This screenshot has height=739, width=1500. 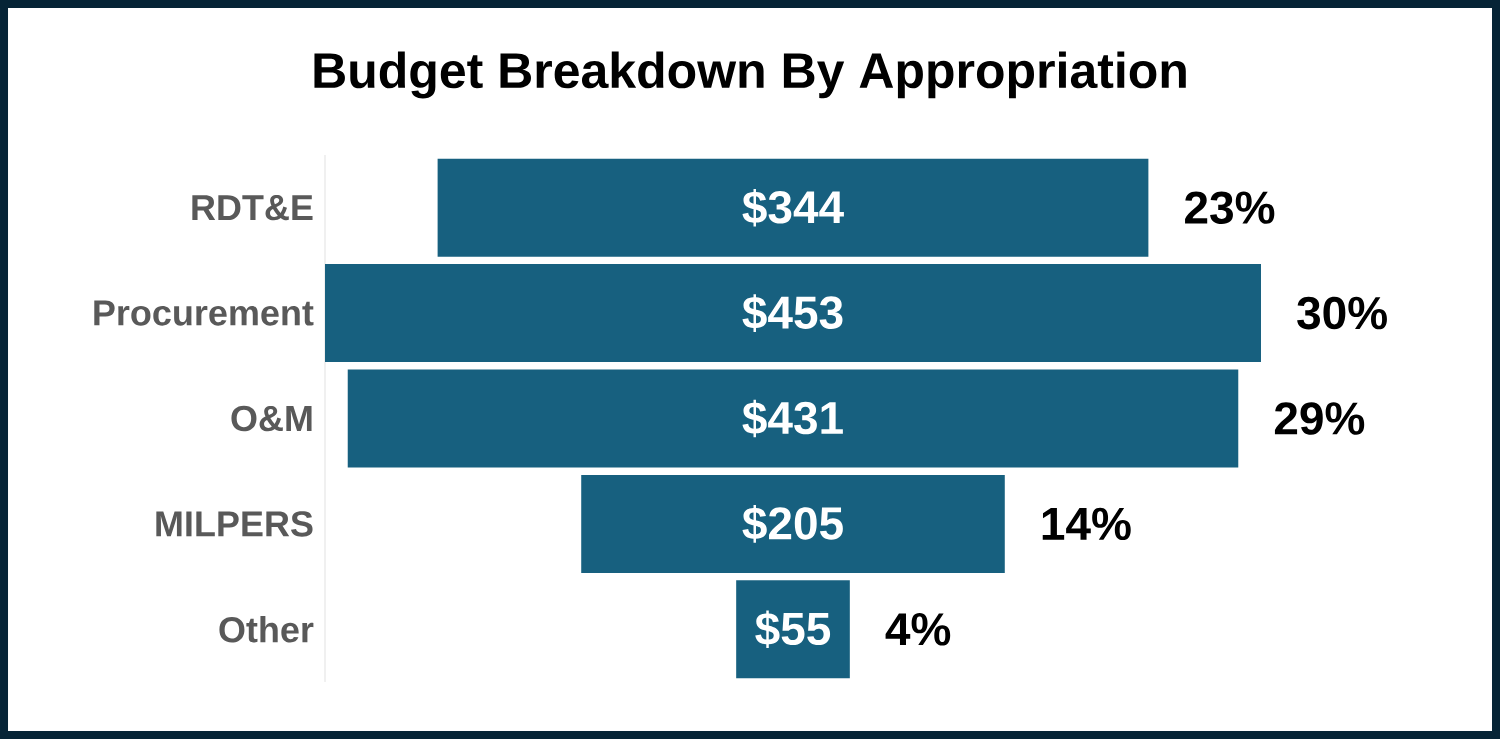 I want to click on data-label: $453, so click(x=792, y=313).